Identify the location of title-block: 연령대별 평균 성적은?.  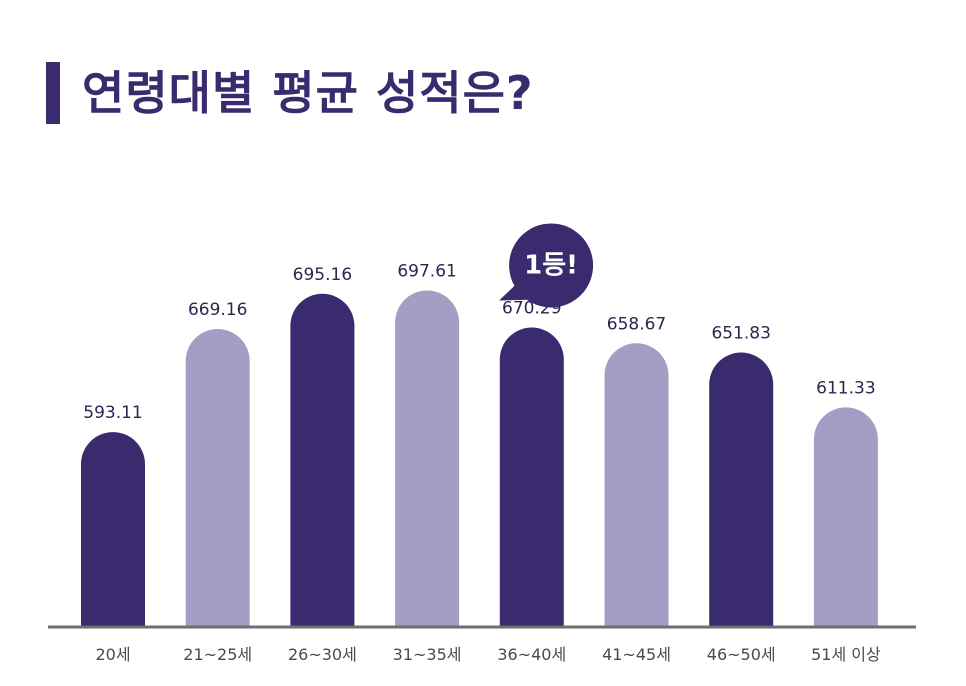
(290, 93).